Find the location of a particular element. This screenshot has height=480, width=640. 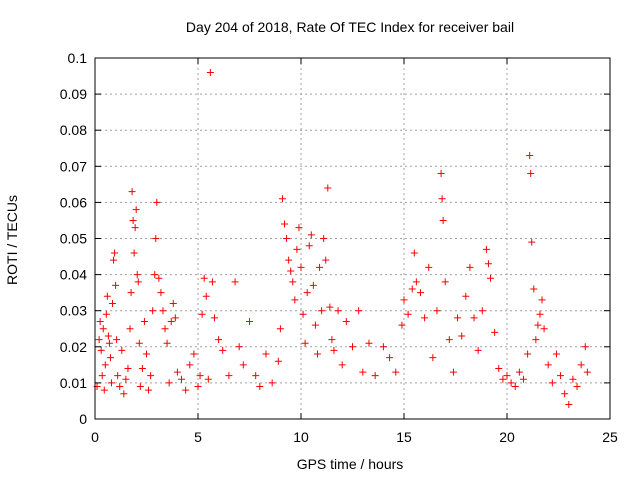

y-tick-label: 0.02 is located at coordinates (73, 347).